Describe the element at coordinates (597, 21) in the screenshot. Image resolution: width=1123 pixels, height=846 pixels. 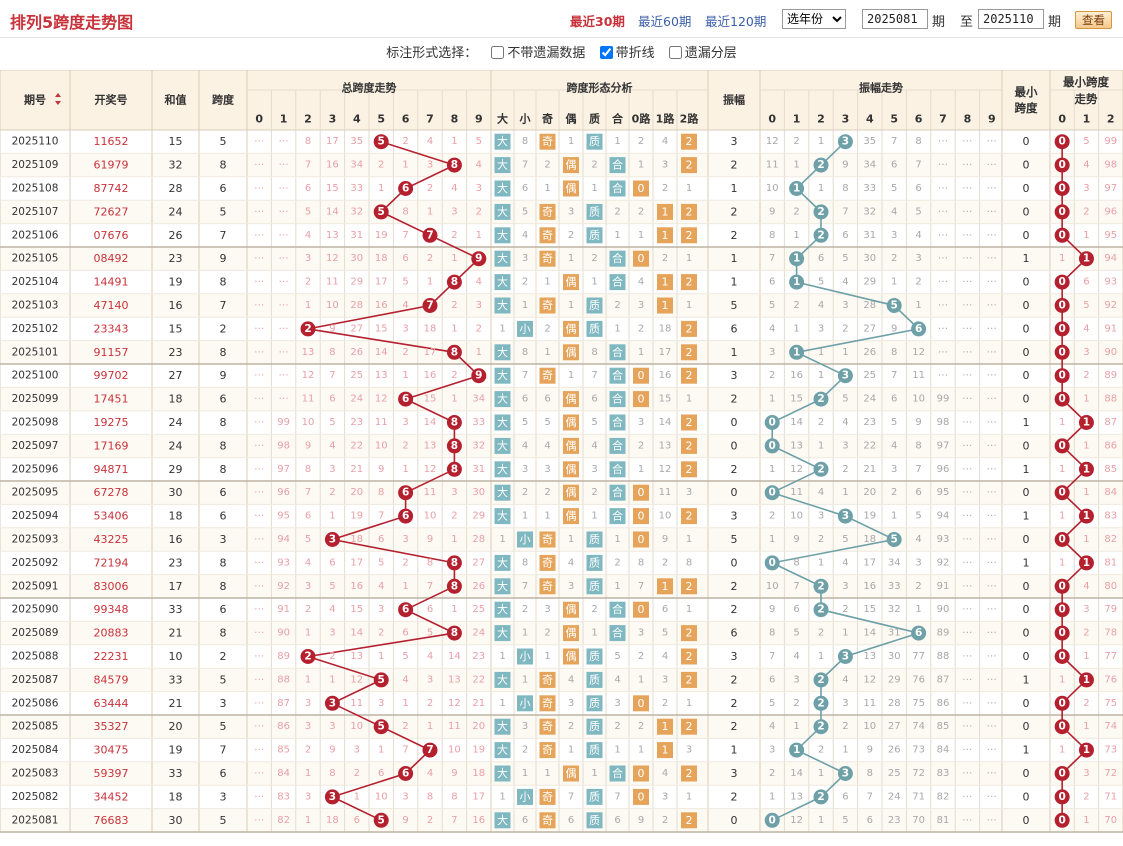
I see `period-30-link: 最近30期` at that location.